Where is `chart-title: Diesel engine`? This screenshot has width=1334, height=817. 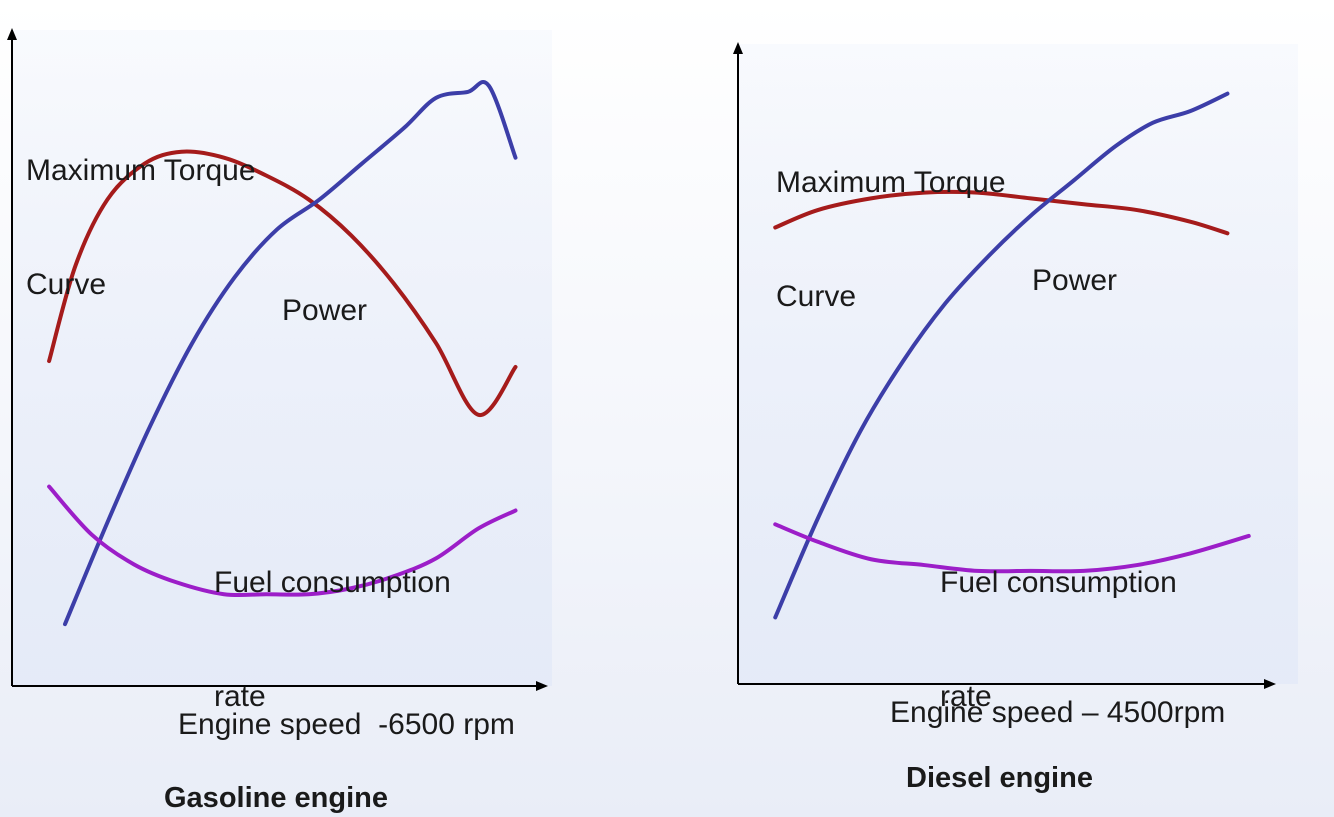 chart-title: Diesel engine is located at coordinates (999, 778).